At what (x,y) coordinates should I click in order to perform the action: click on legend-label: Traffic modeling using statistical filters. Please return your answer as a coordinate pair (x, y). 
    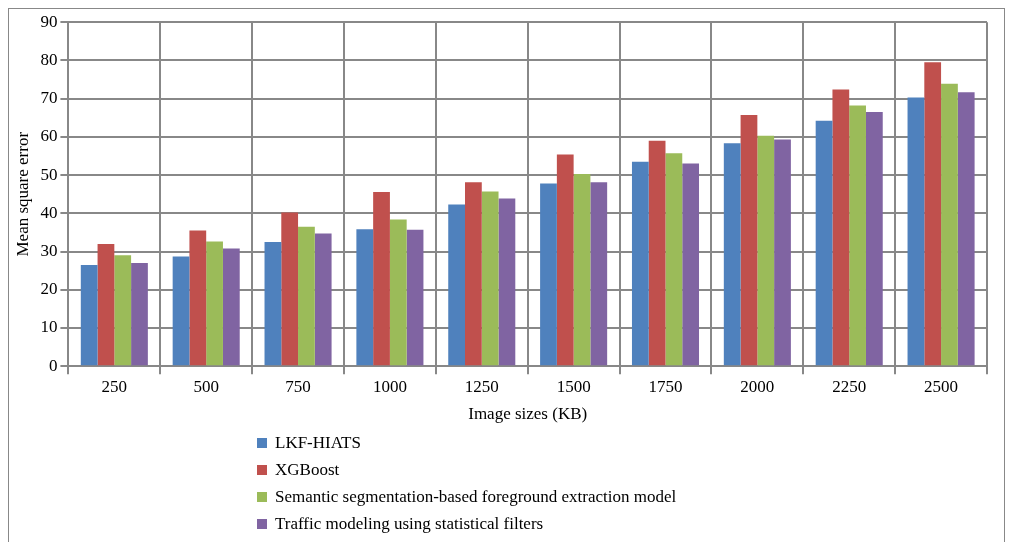
    Looking at the image, I should click on (409, 523).